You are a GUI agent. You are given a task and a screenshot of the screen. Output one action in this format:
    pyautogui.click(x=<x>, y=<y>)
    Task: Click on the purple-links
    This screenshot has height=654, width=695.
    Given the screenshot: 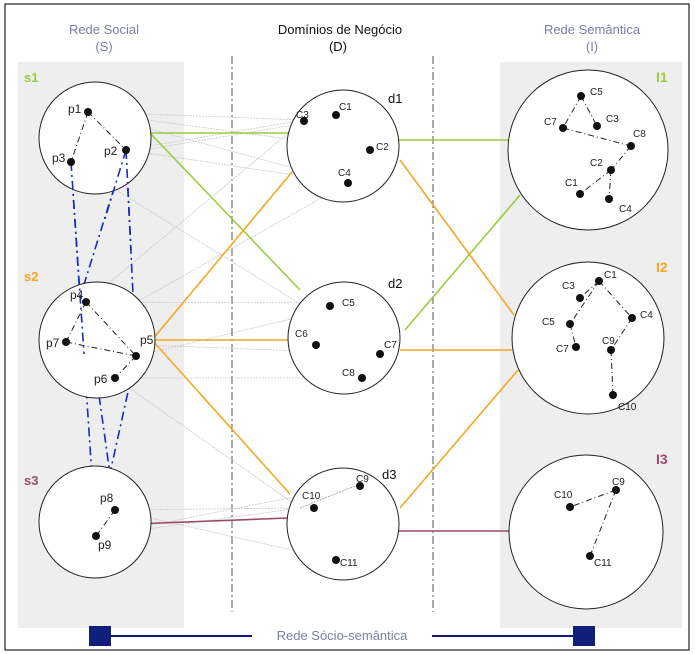 What is the action you would take?
    pyautogui.click(x=321, y=524)
    